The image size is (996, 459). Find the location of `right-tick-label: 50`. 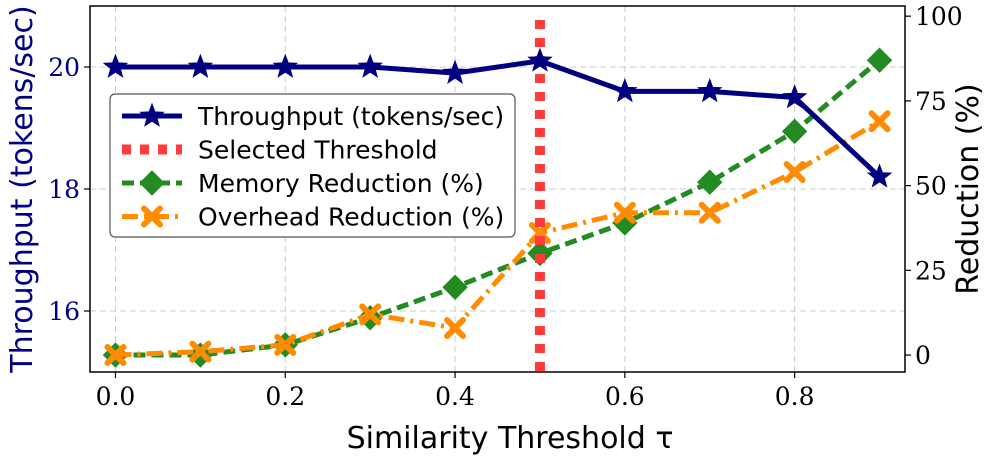

right-tick-label: 50 is located at coordinates (931, 186).